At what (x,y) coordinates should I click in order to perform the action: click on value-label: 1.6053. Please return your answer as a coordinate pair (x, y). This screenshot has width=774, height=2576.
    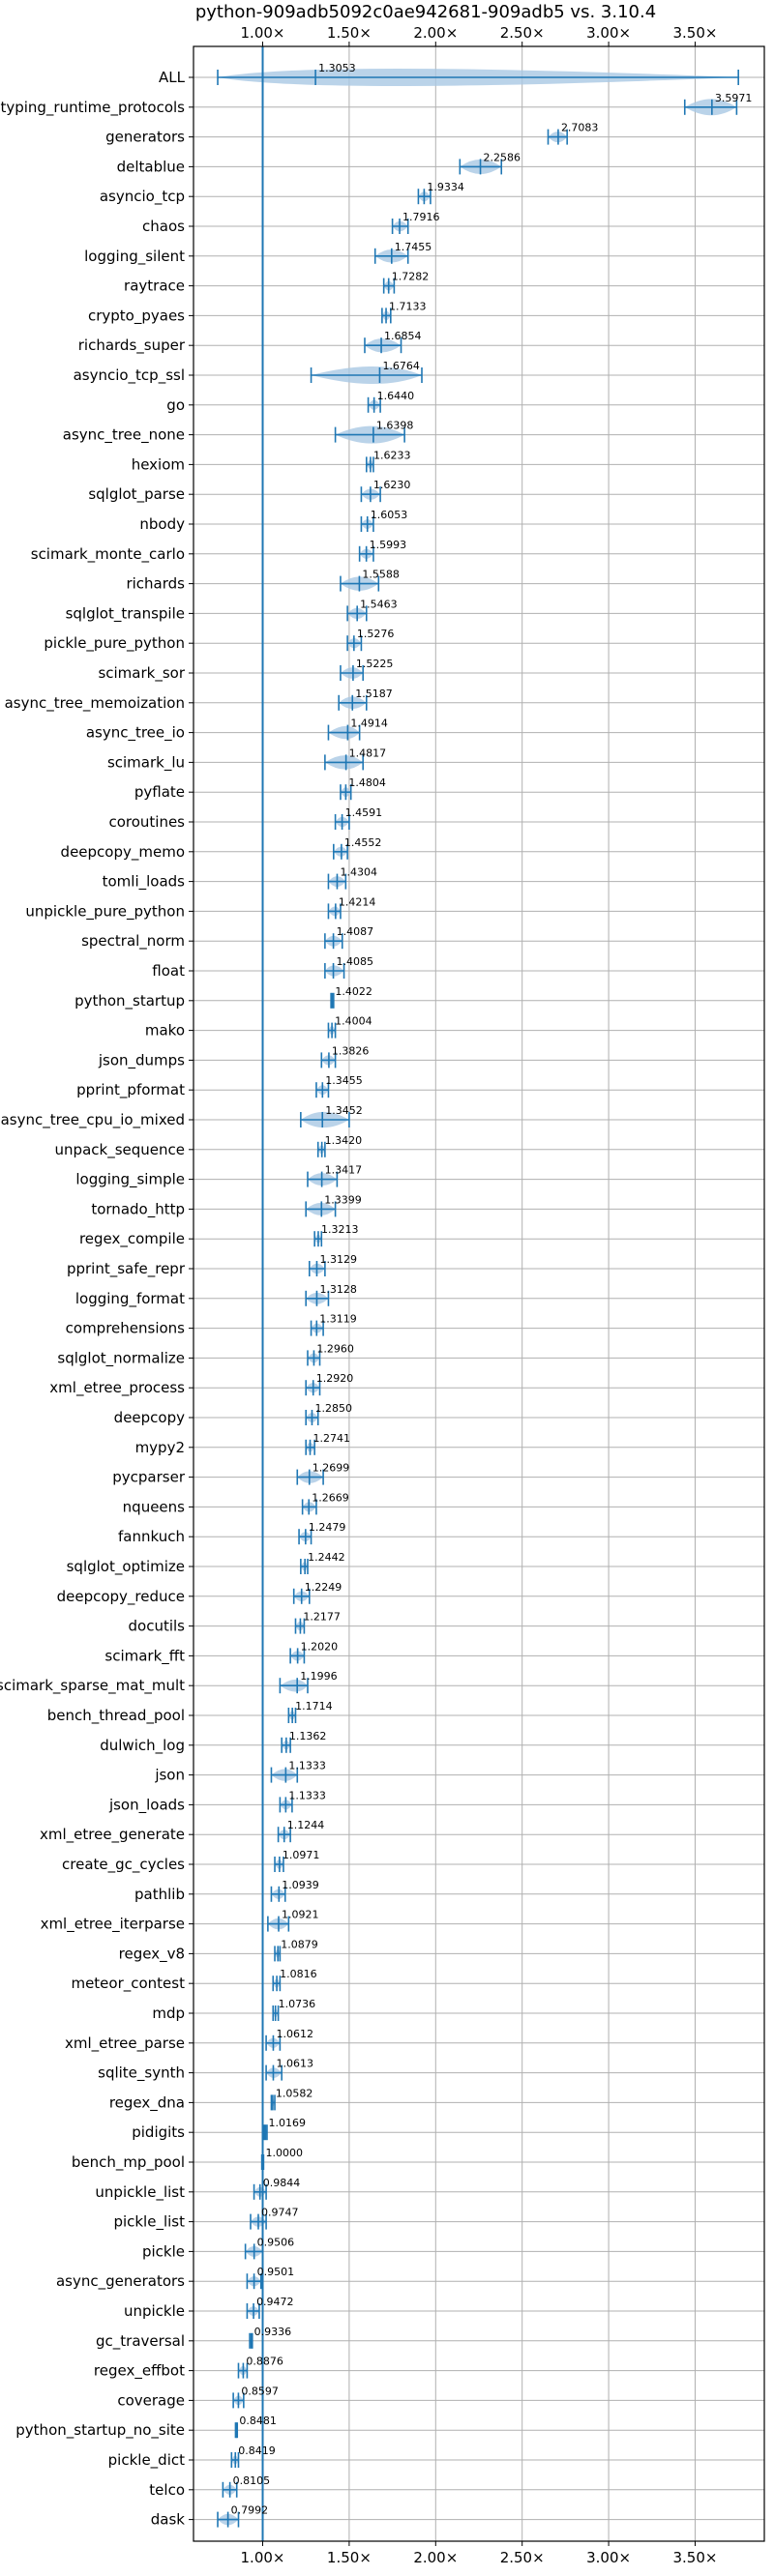
    Looking at the image, I should click on (389, 515).